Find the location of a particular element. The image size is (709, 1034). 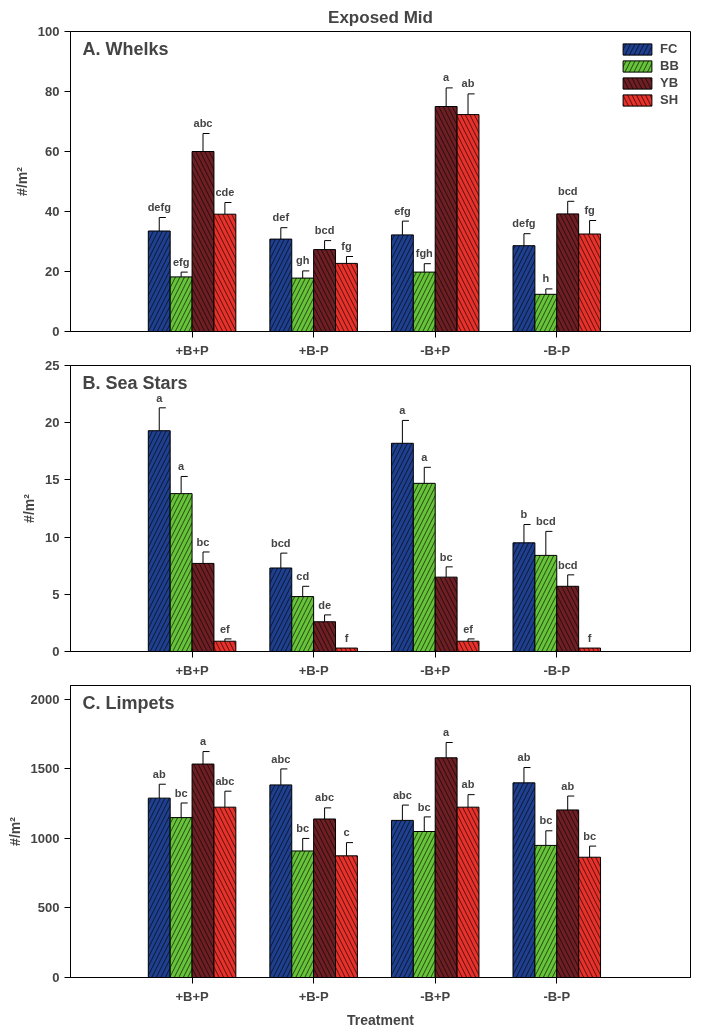

data-label: de is located at coordinates (324, 604).